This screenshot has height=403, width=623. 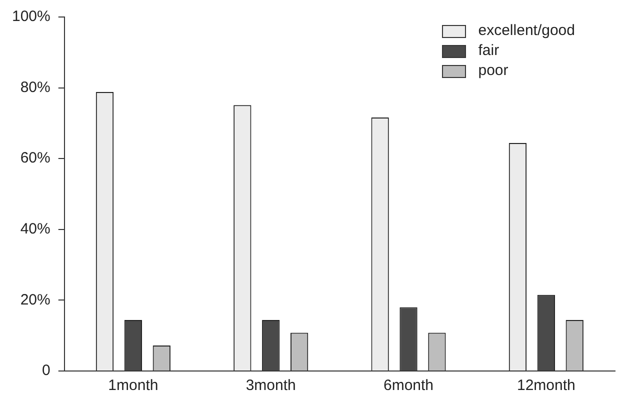 I want to click on y-tick-label: 0, so click(x=46, y=371).